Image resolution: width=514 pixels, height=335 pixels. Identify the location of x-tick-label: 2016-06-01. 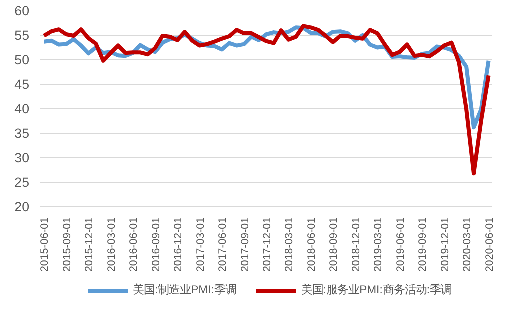
(134, 244).